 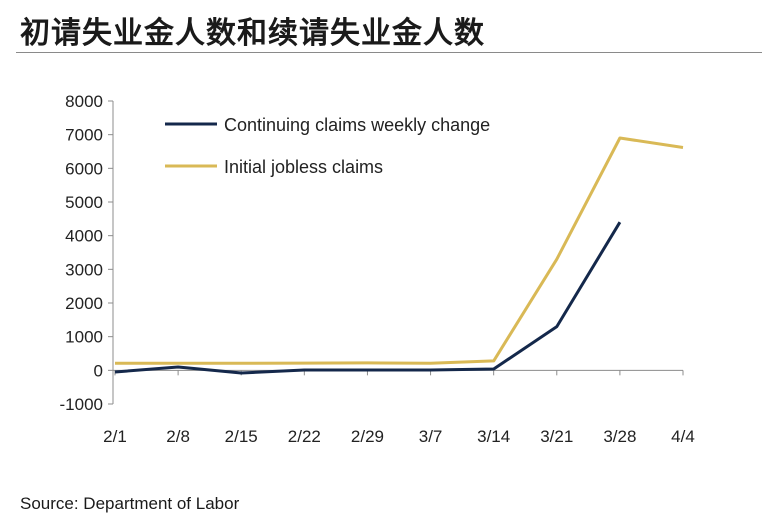 I want to click on chart-title: 初请失业金人数和续请失业金人数, so click(x=252, y=33).